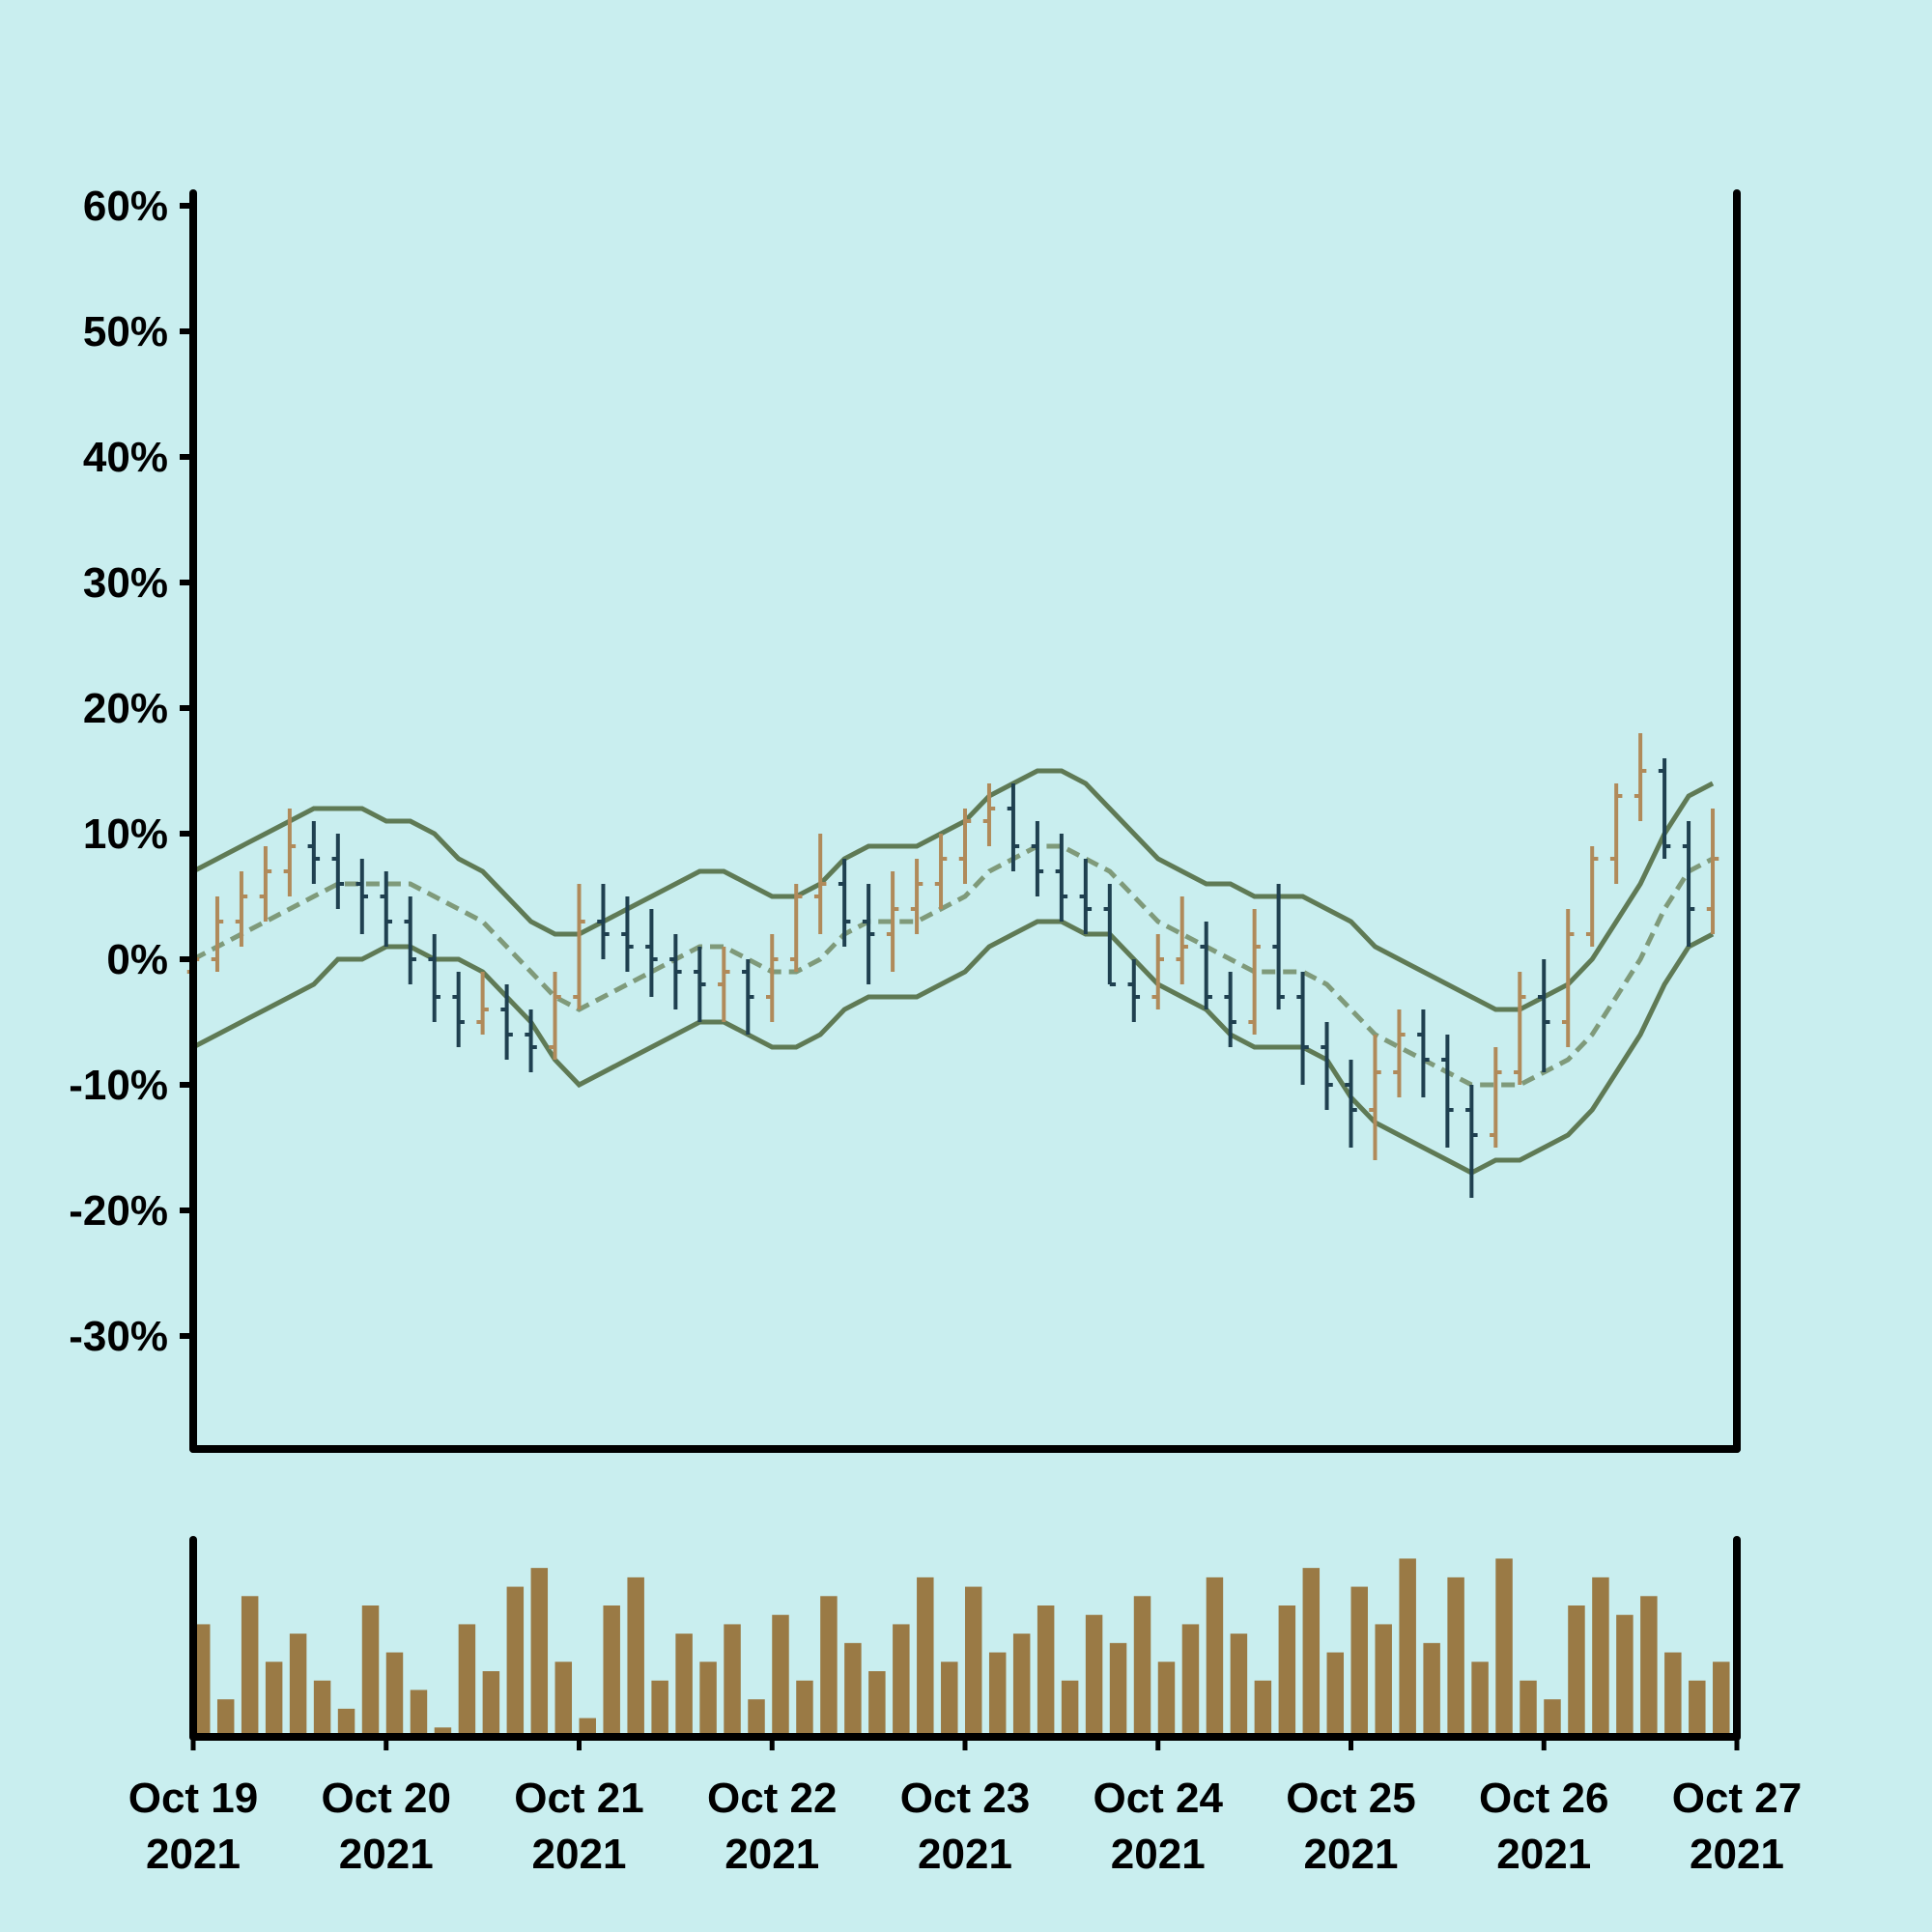  Describe the element at coordinates (125, 206) in the screenshot. I see `y-tick-label: 60%` at that location.